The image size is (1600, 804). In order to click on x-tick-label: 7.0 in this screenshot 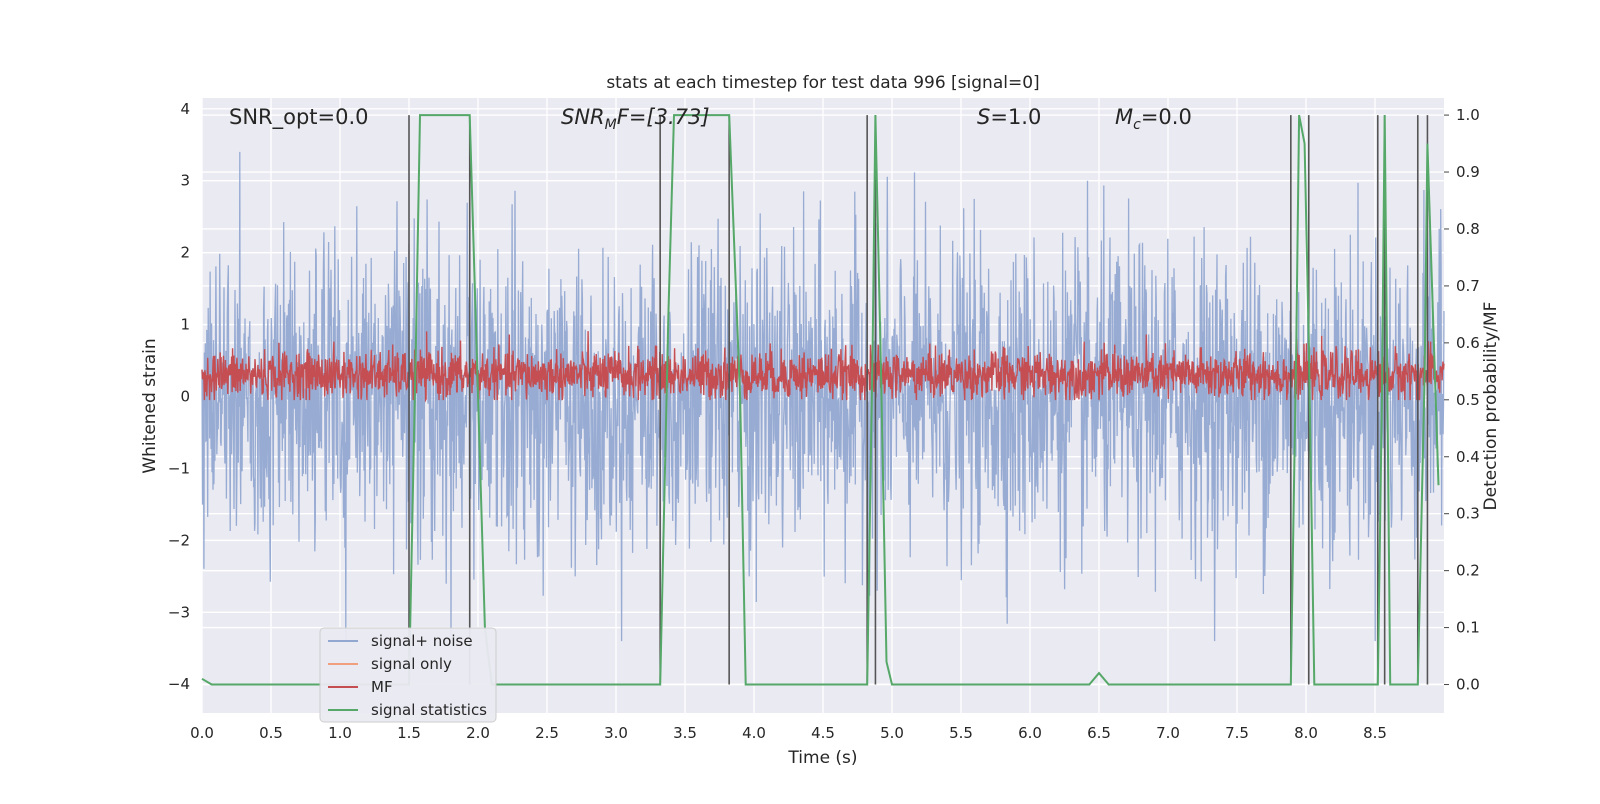, I will do `click(1168, 733)`.